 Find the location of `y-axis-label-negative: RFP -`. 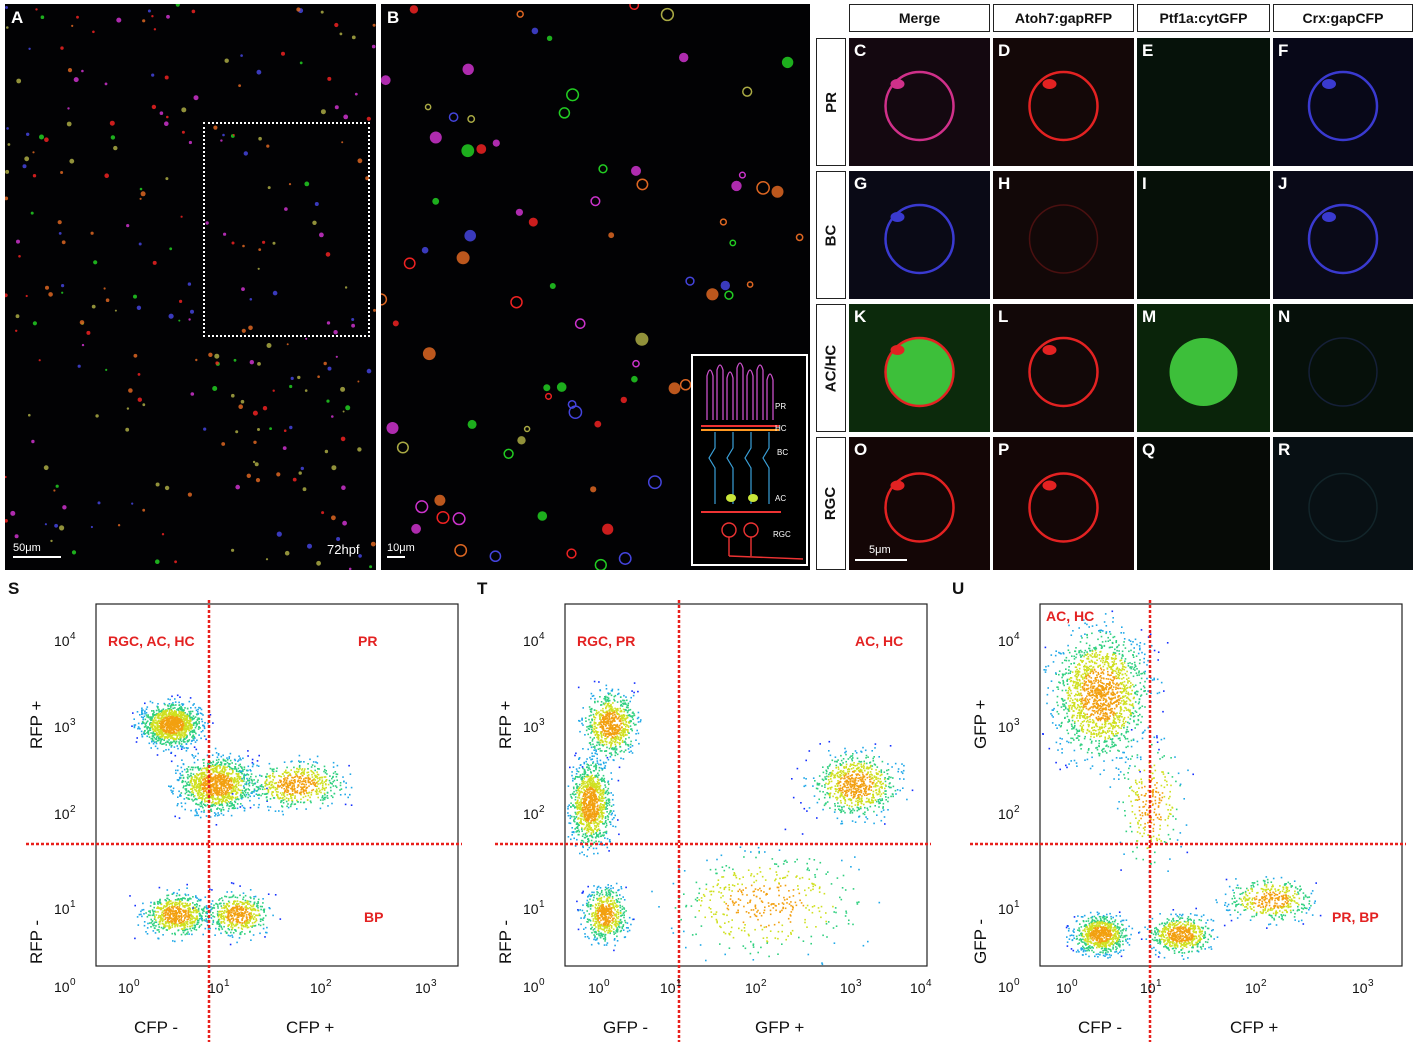

y-axis-label-negative: RFP - is located at coordinates (505, 942).